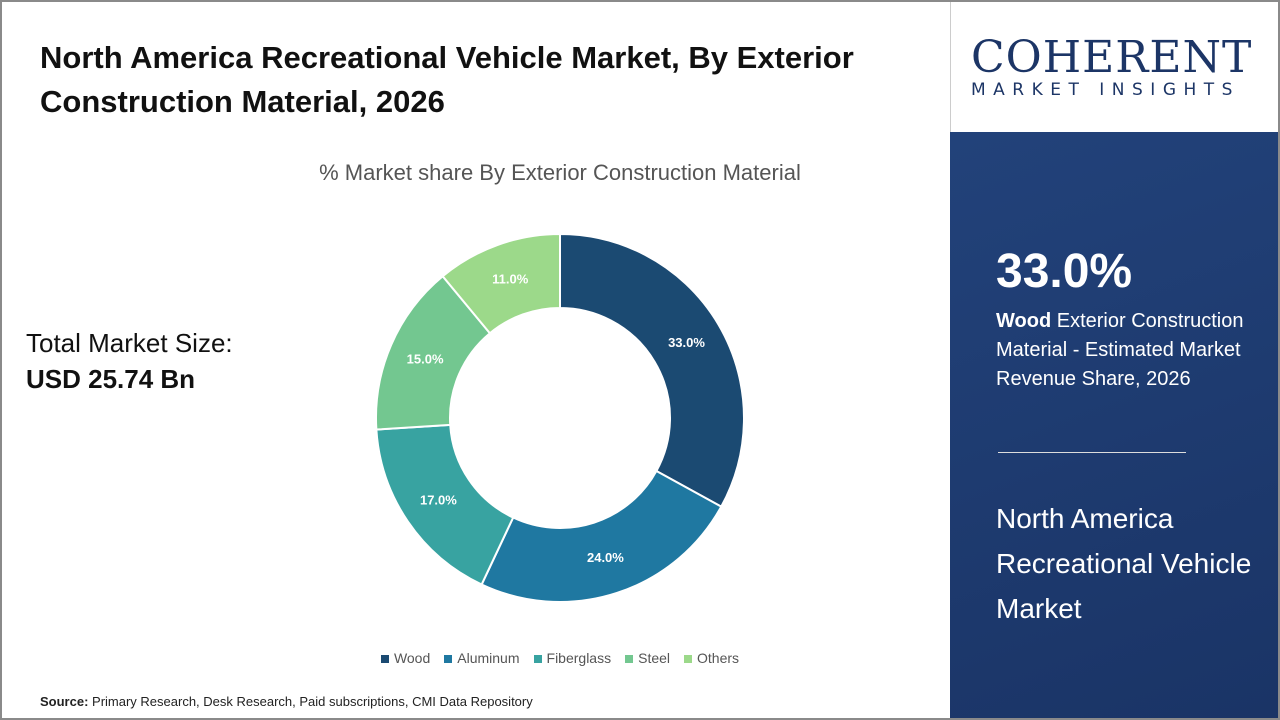 This screenshot has width=1280, height=720. What do you see at coordinates (1112, 57) in the screenshot?
I see `logo-name: COHERENT` at bounding box center [1112, 57].